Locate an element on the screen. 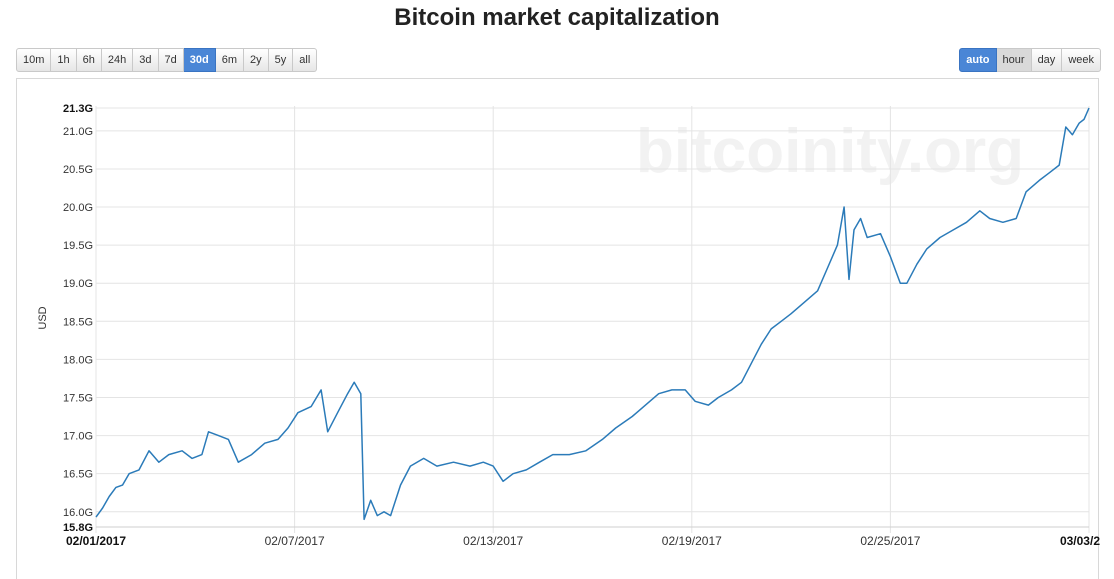 The width and height of the screenshot is (1114, 579). range-button-6m: 6m is located at coordinates (230, 60).